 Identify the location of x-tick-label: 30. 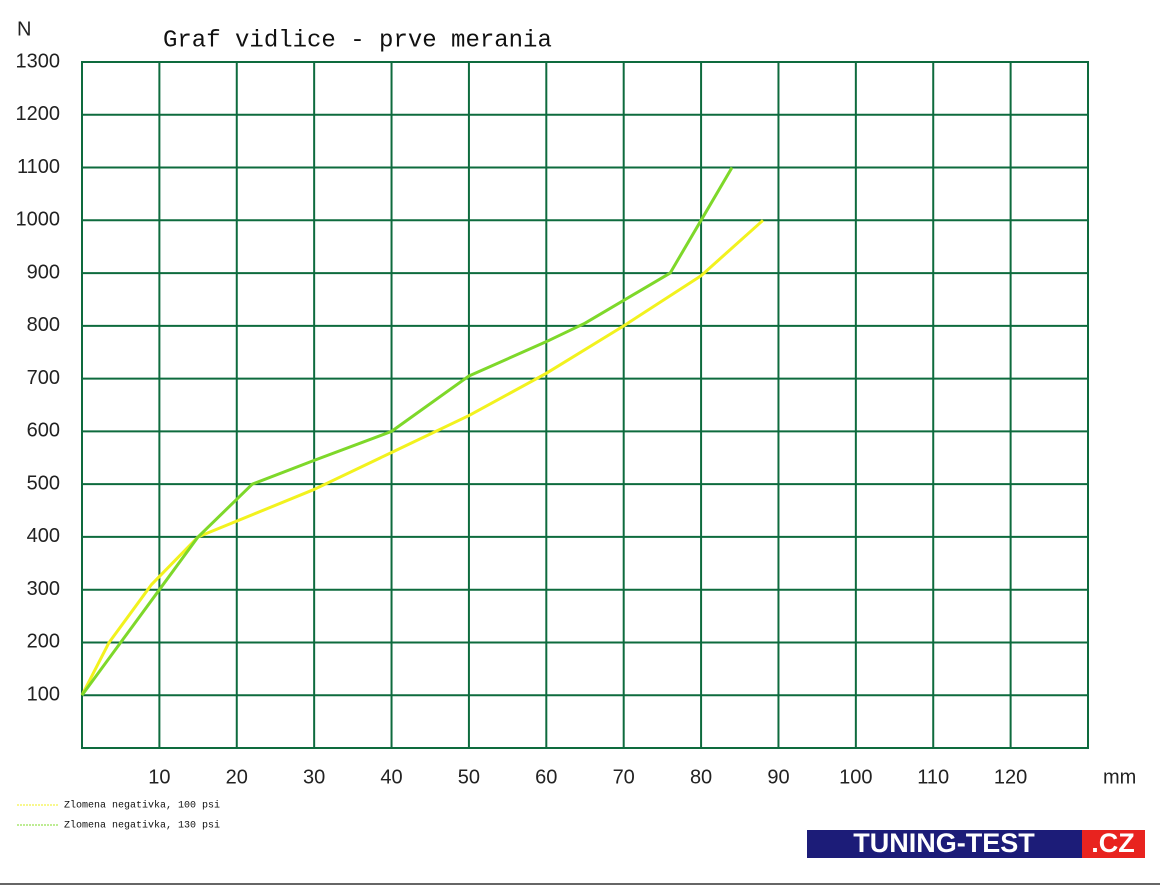
(314, 777).